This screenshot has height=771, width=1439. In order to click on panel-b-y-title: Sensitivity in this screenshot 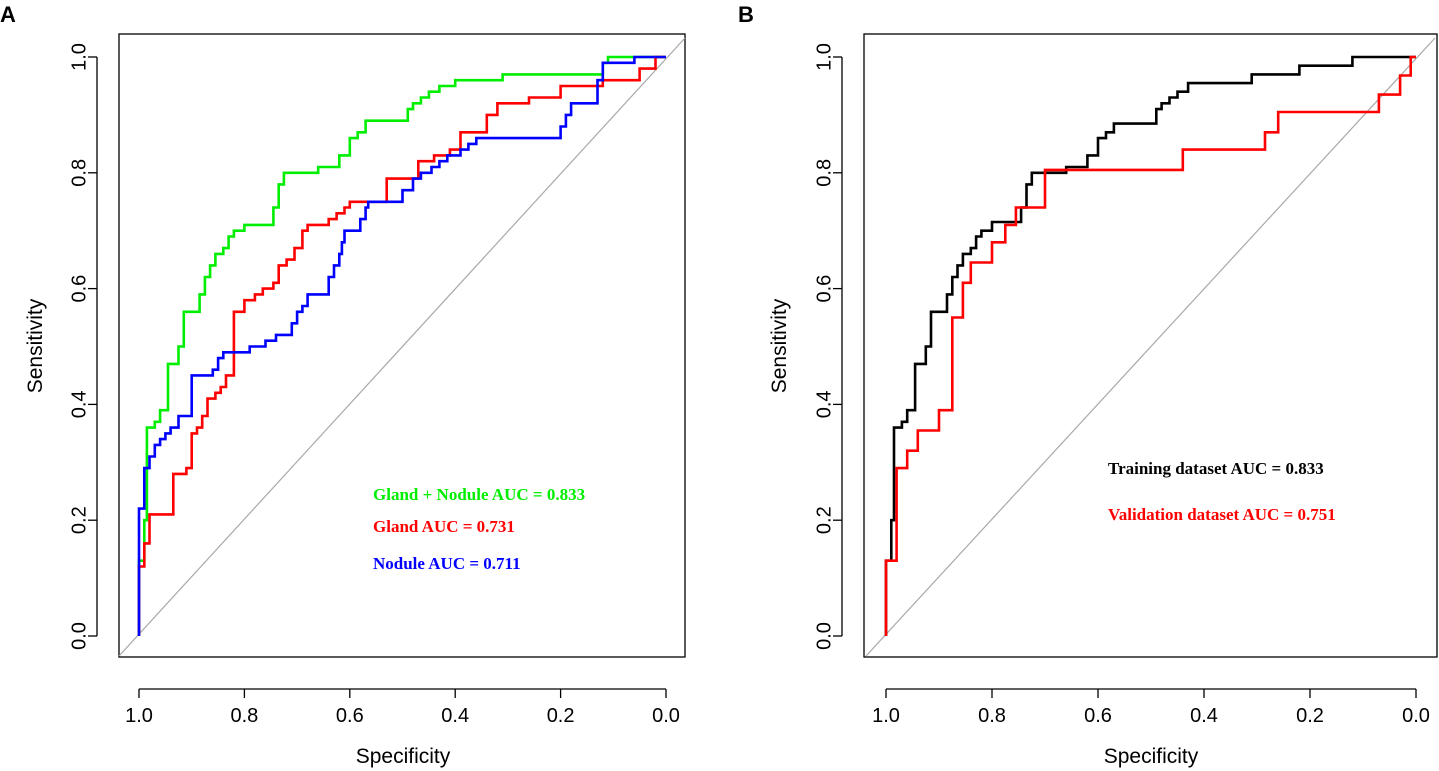, I will do `click(779, 345)`.